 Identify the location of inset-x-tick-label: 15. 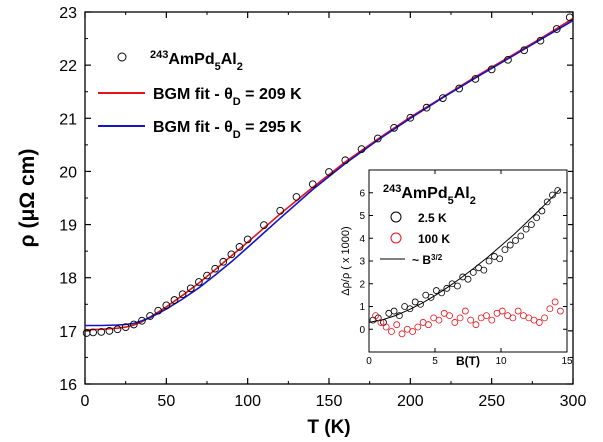
(567, 361).